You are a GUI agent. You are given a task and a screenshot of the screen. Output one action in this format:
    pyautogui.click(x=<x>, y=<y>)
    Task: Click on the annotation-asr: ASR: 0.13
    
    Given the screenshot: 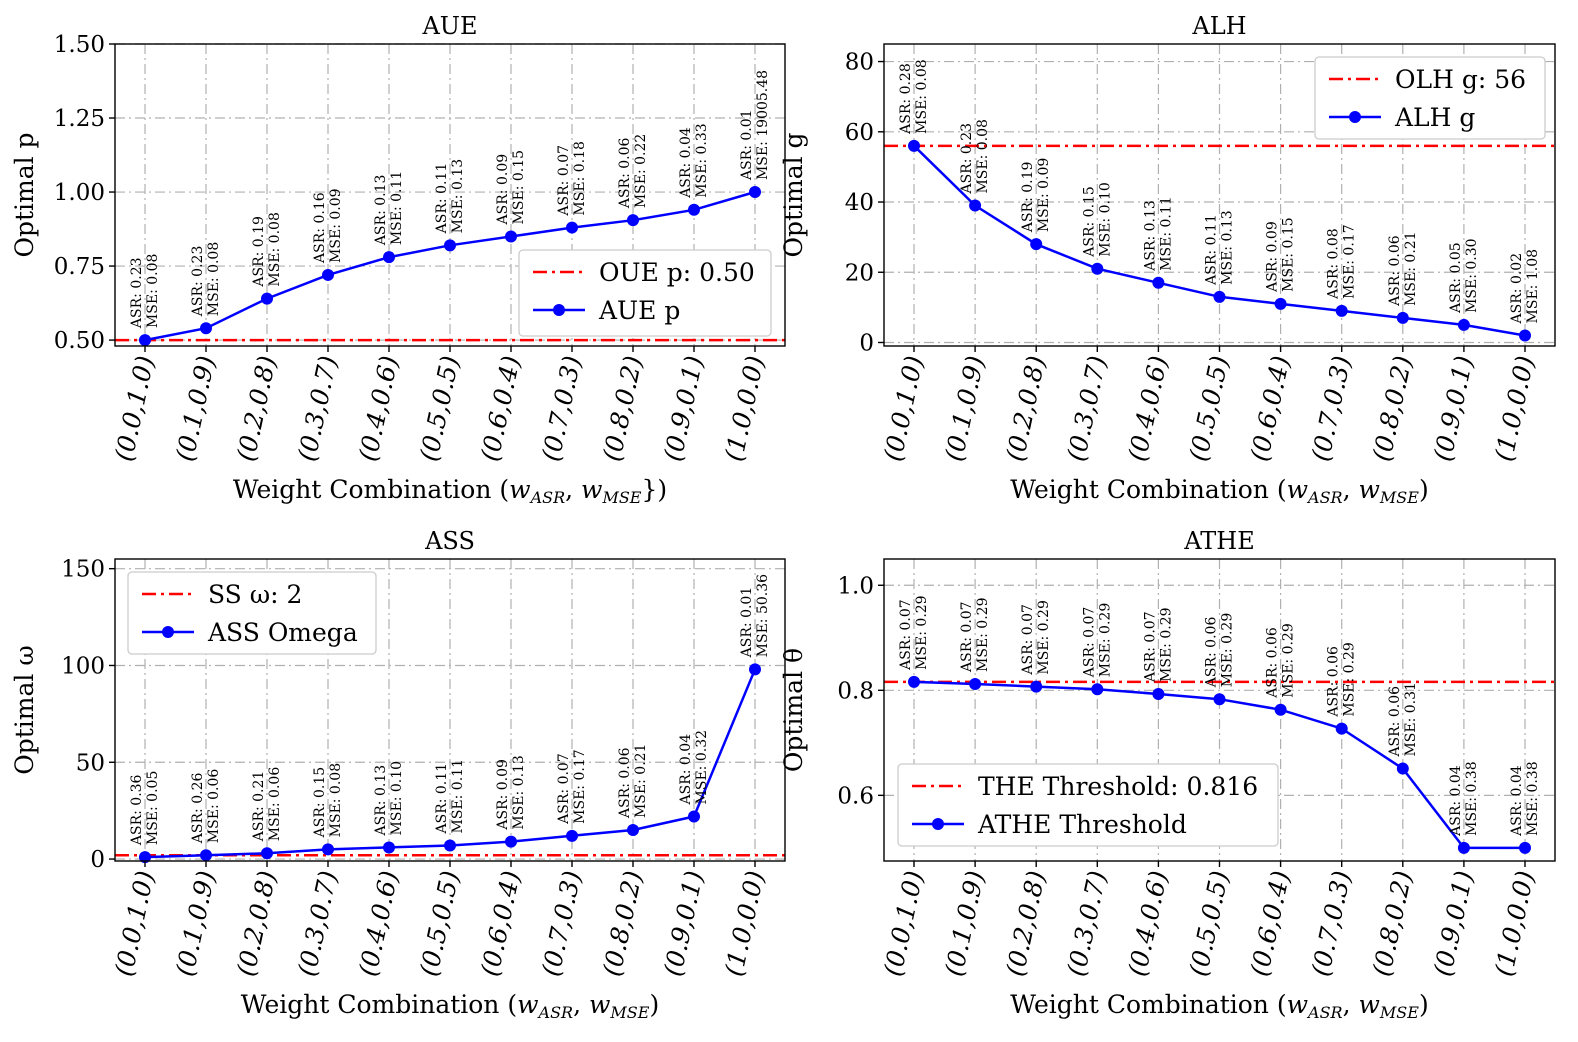 What is the action you would take?
    pyautogui.click(x=381, y=801)
    